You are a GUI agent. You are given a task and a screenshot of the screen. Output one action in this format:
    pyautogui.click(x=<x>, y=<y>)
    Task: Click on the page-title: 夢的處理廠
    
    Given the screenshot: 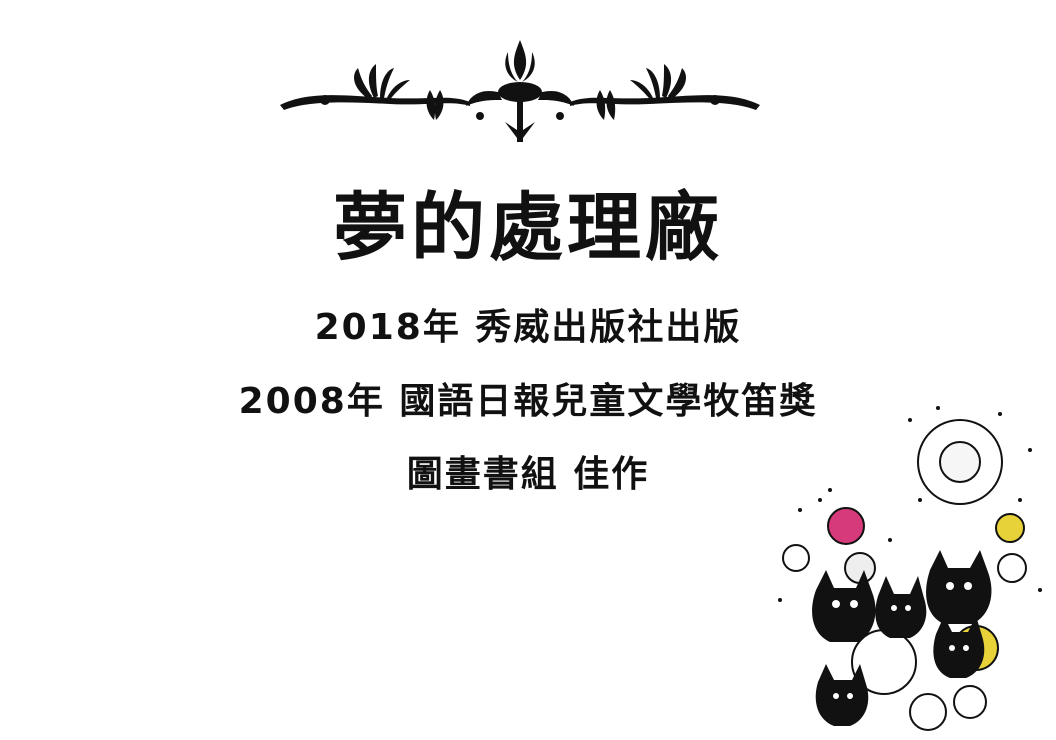 What is the action you would take?
    pyautogui.click(x=528, y=228)
    